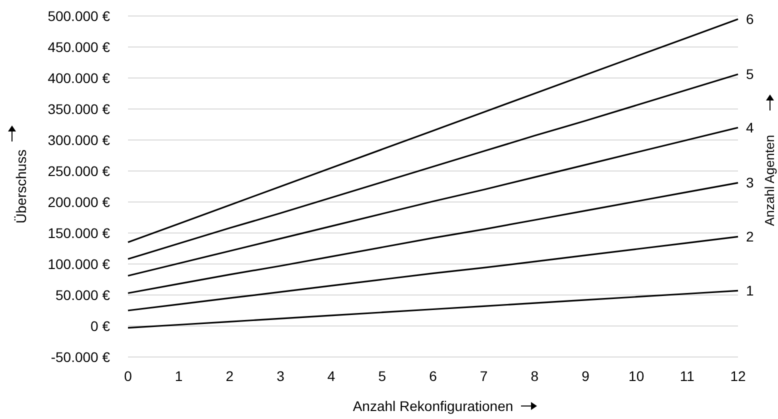  Describe the element at coordinates (586, 376) in the screenshot. I see `x-tick-label: 9` at that location.